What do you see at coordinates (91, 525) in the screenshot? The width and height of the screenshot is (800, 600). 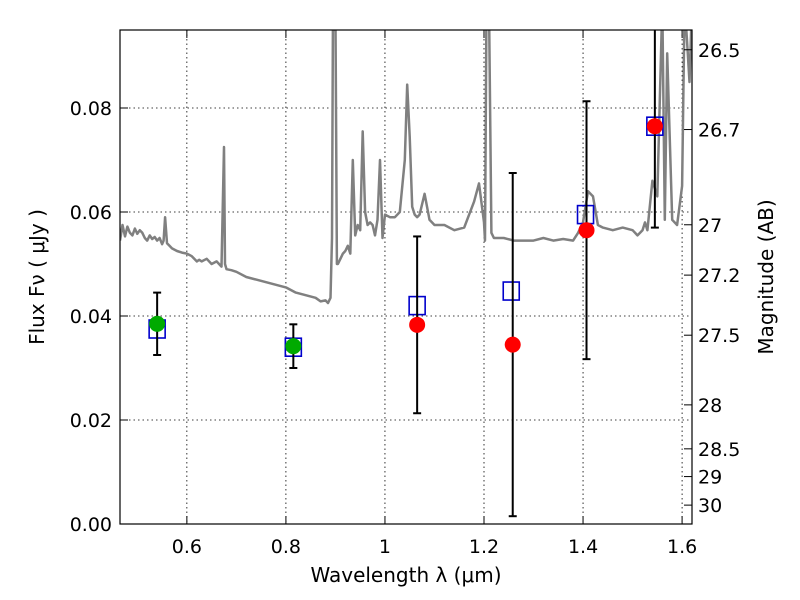 I see `y-tick-label: 0.00` at bounding box center [91, 525].